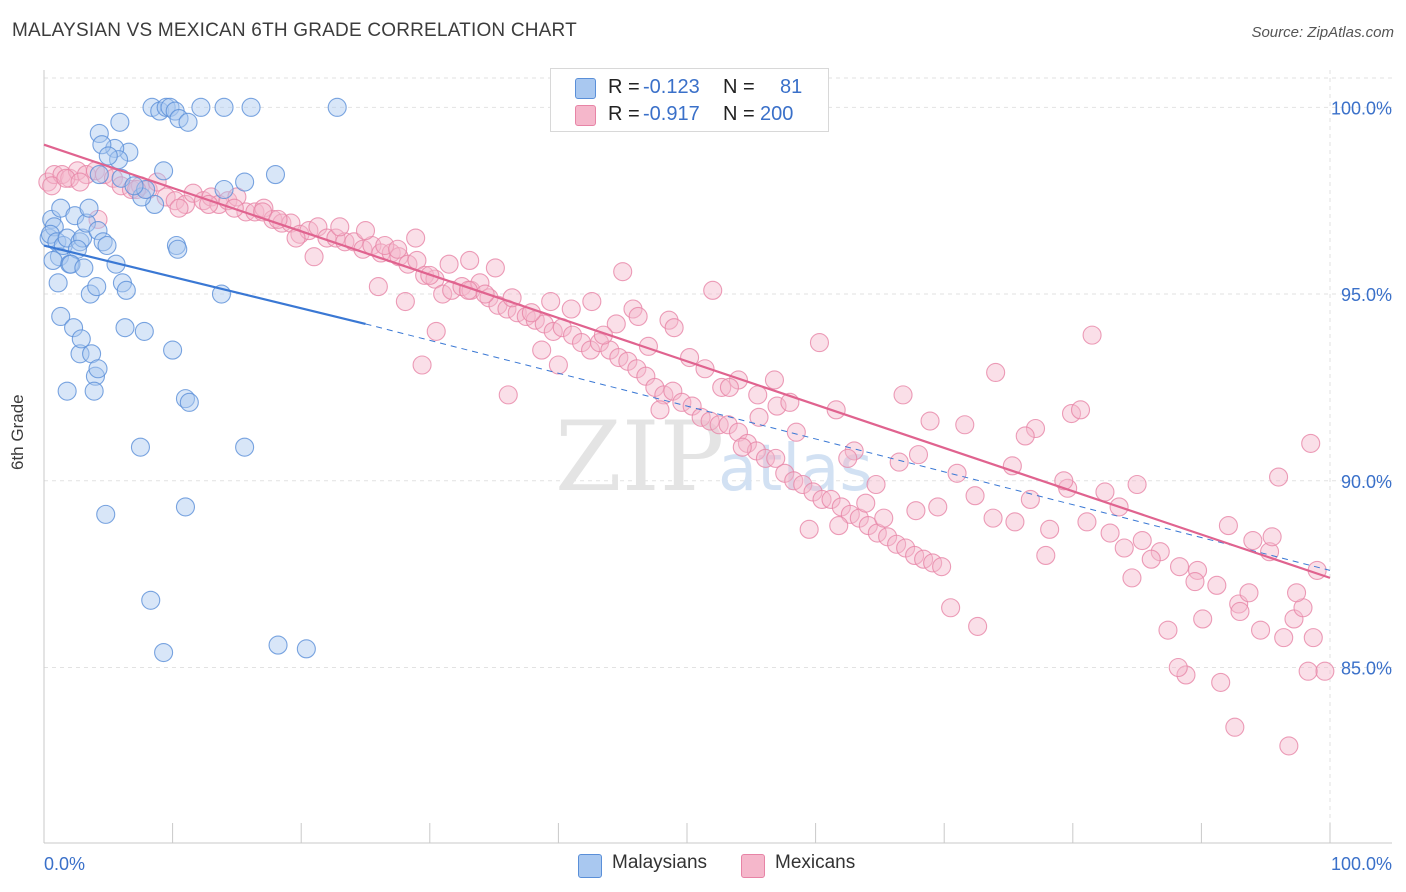  Describe the element at coordinates (689, 100) in the screenshot. I see `stats-box: R = -0.123 N = 81 R = -0.917 N = 200` at that location.